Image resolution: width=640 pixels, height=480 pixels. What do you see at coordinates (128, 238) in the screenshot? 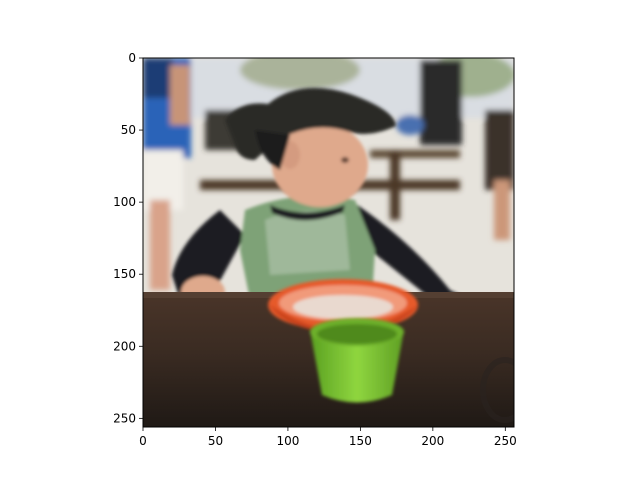
I see `y-axis: 0 50 100 150 200 250` at bounding box center [128, 238].